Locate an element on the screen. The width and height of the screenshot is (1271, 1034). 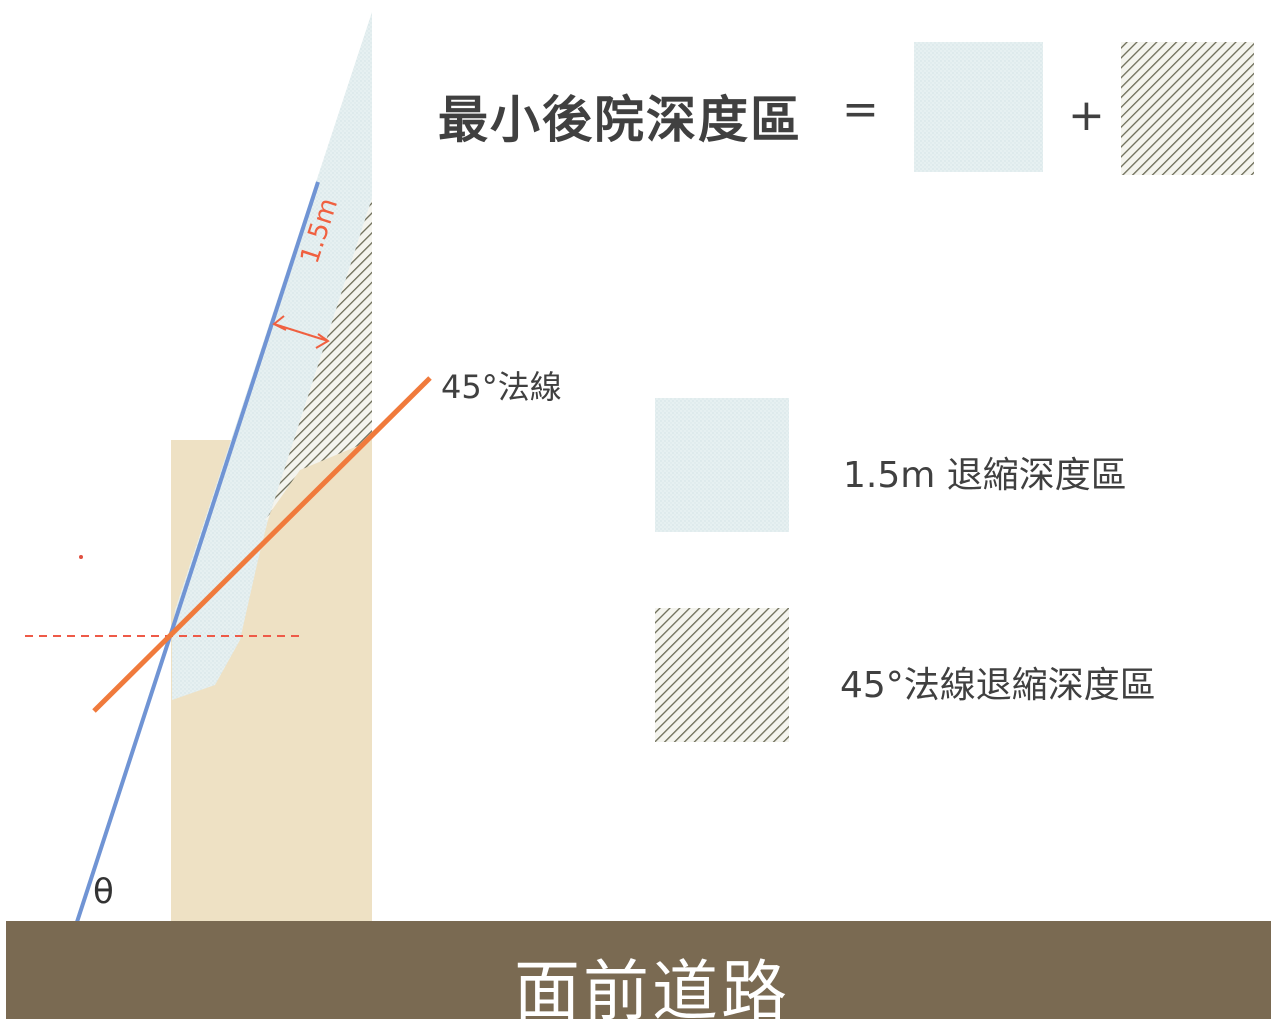
normal-45-line is located at coordinates (262, 544).